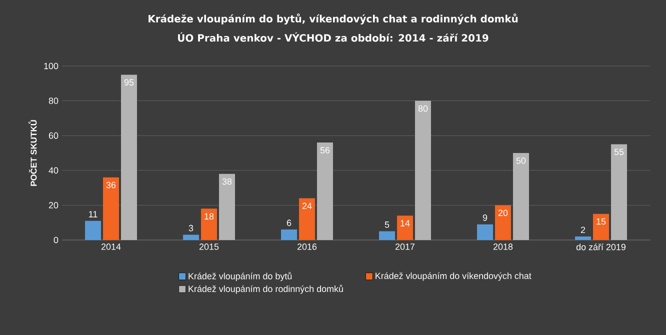 Image resolution: width=666 pixels, height=335 pixels. Describe the element at coordinates (265, 289) in the screenshot. I see `legend-label: Krádež vloupáním do rodinných domků` at that location.